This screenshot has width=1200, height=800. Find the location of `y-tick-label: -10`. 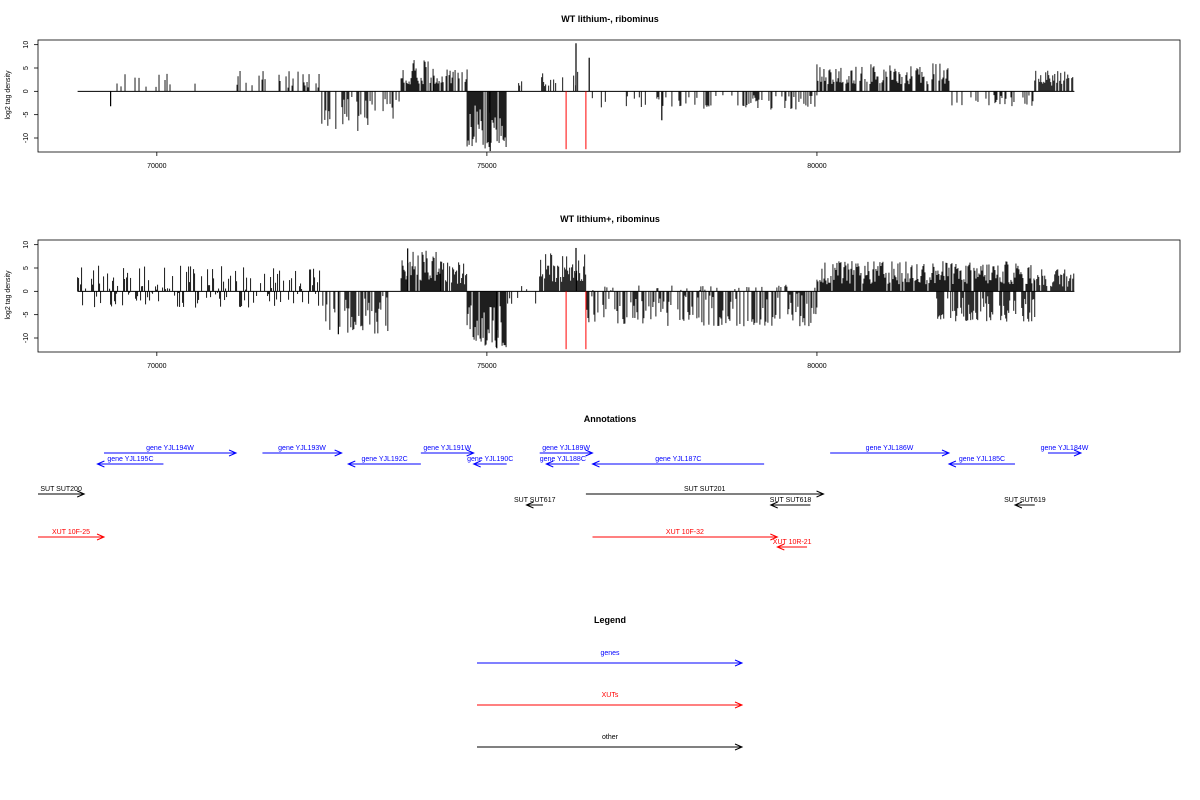

y-tick-label: -10 is located at coordinates (26, 338).